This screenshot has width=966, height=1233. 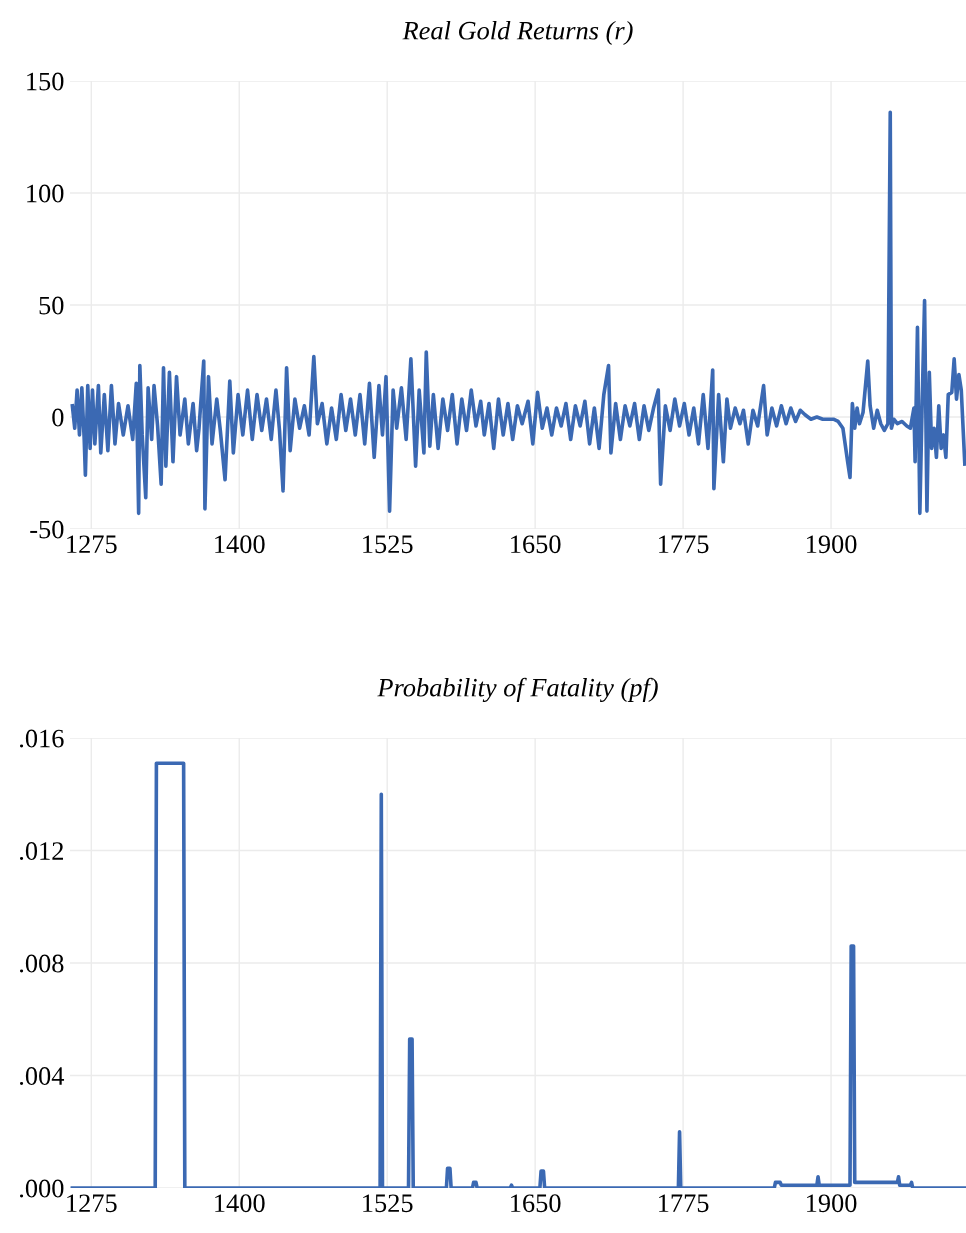 What do you see at coordinates (42, 1188) in the screenshot?
I see `y-tick-label: .000` at bounding box center [42, 1188].